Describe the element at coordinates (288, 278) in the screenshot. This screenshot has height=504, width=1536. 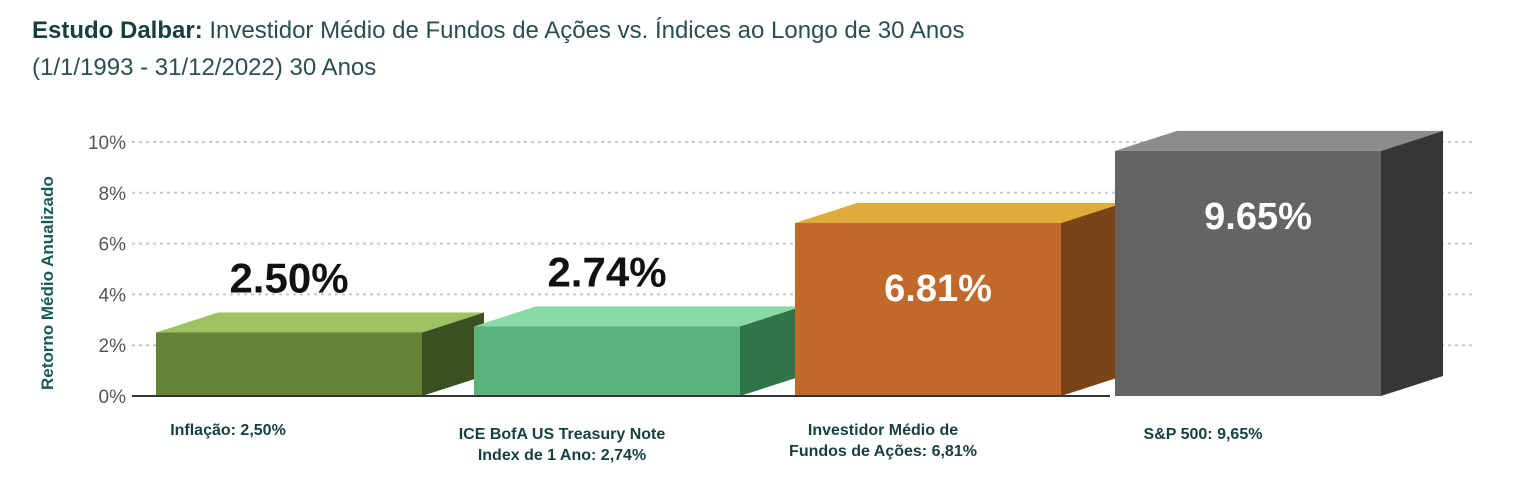
I see `data-label: 2.50%` at that location.